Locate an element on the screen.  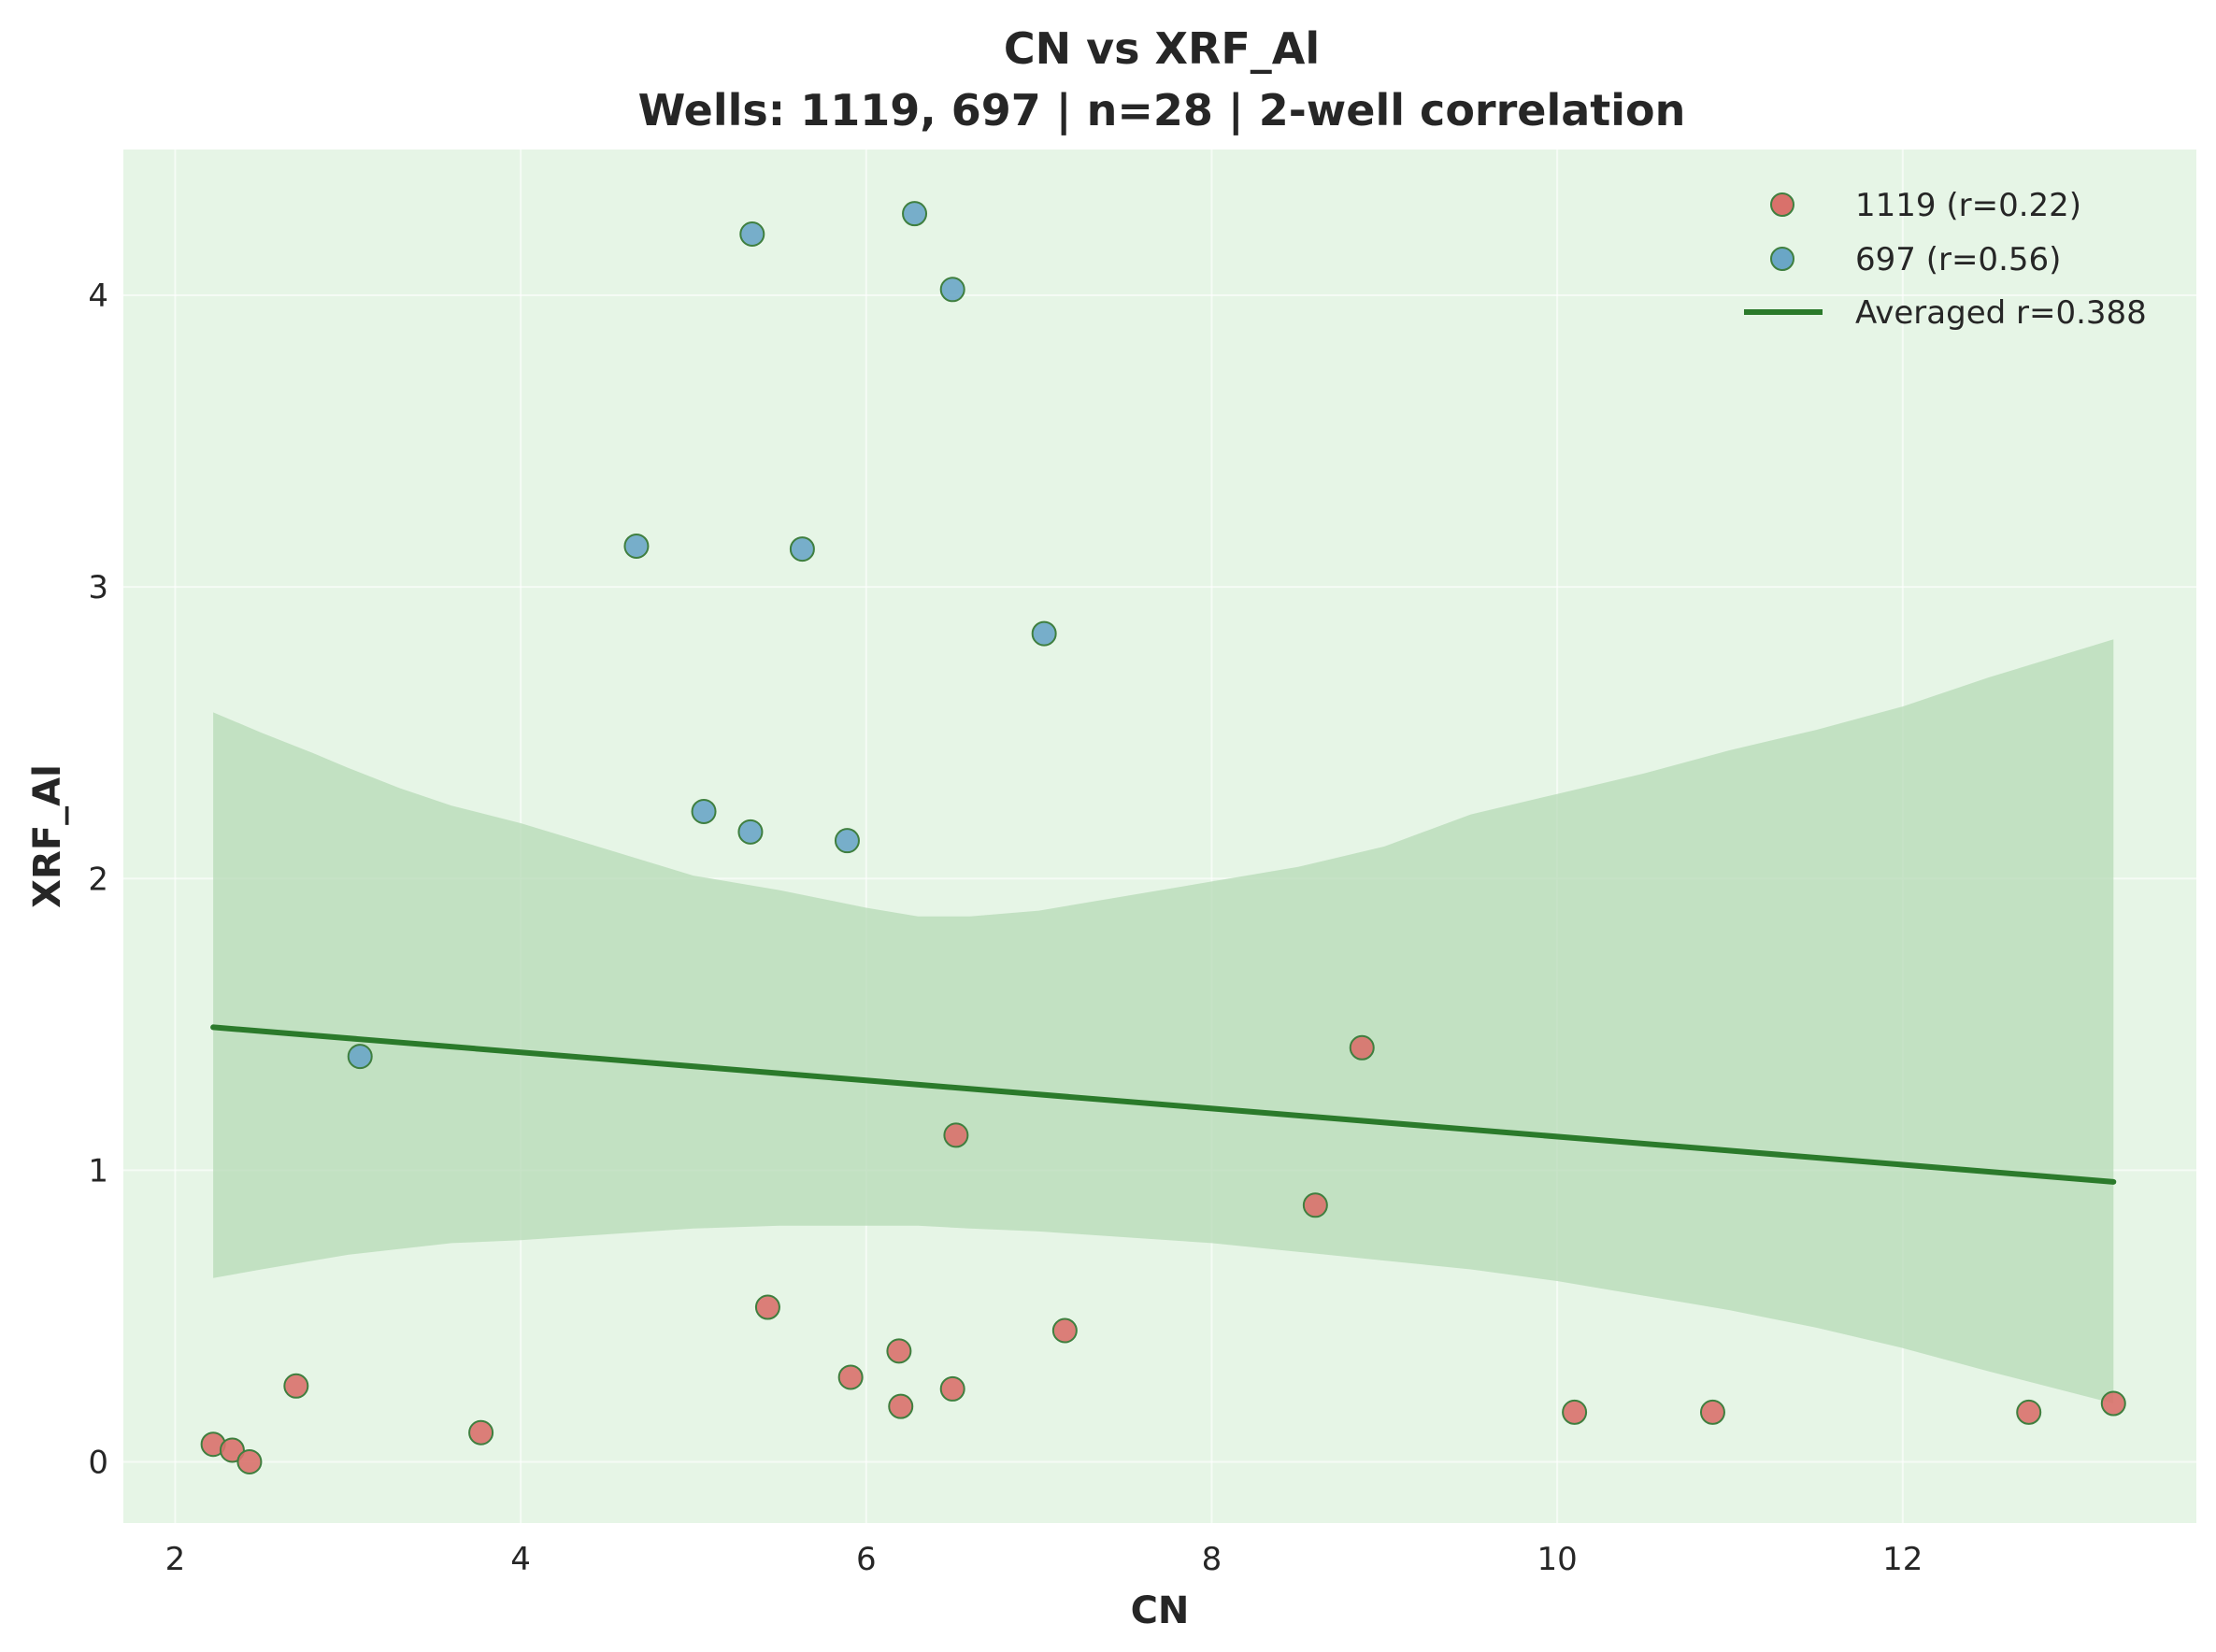
chart-title: CN vs XRF_Al is located at coordinates (1162, 49).